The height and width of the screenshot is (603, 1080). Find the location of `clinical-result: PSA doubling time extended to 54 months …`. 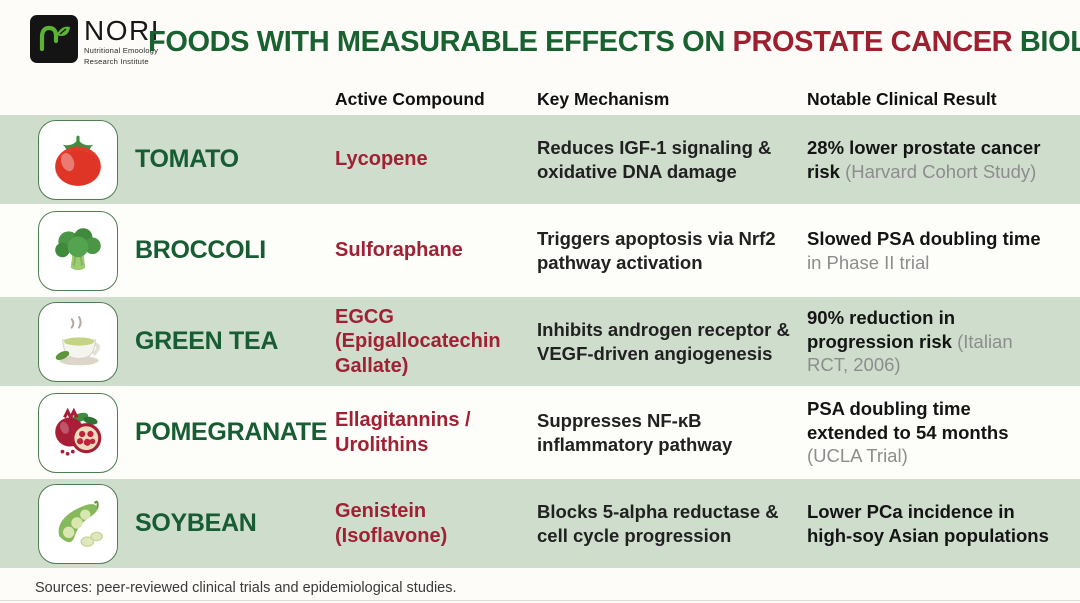

clinical-result: PSA doubling time extended to 54 months … is located at coordinates (929, 432).